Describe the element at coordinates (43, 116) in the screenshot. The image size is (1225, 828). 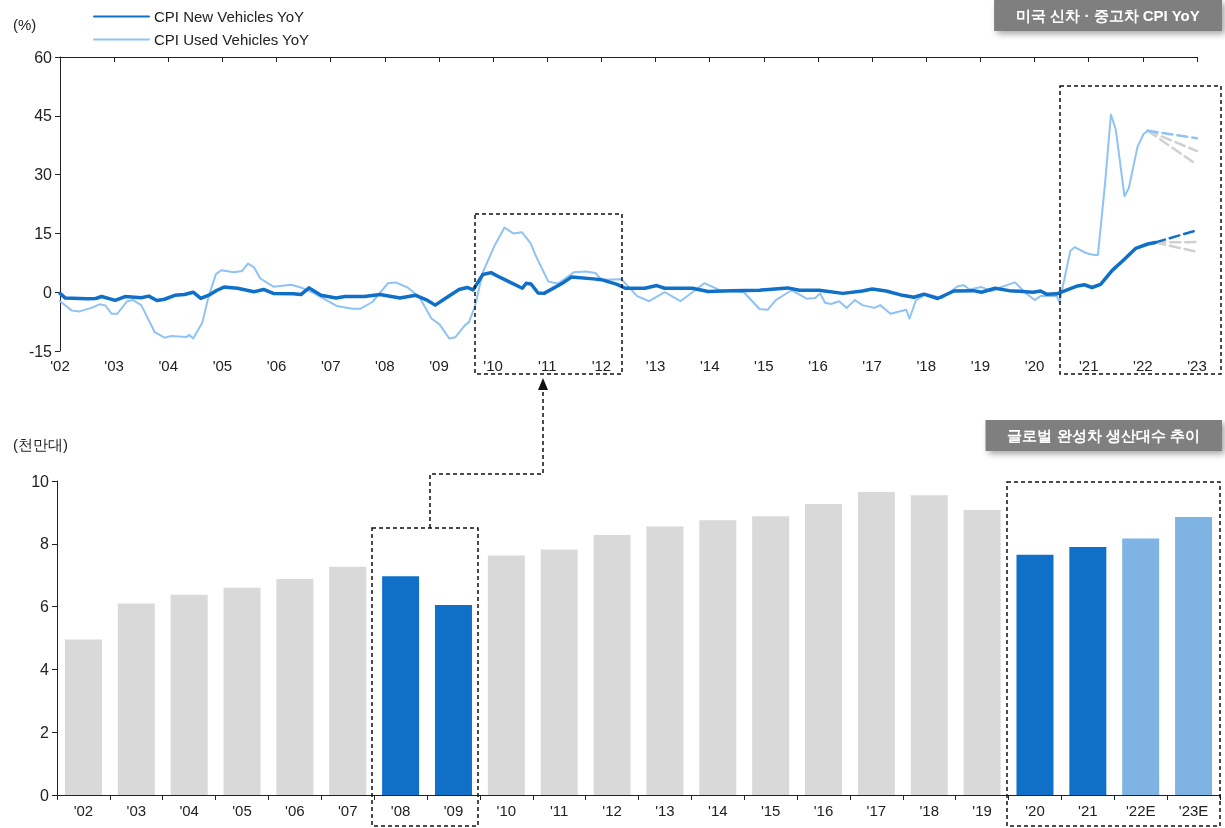
I see `y-tick-label: 45` at that location.